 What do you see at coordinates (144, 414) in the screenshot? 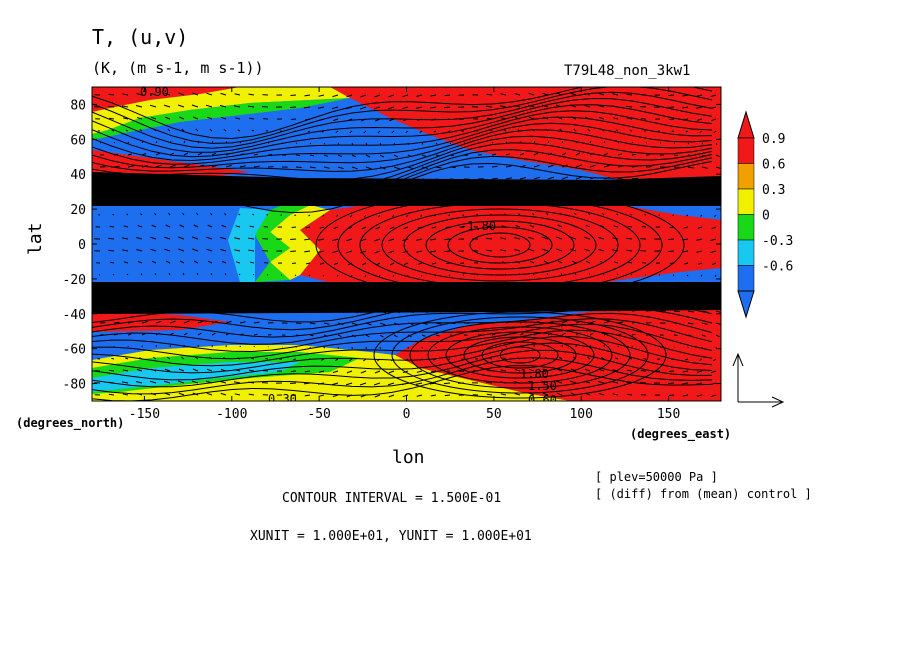
I see `x-tick-label: -150` at bounding box center [144, 414].